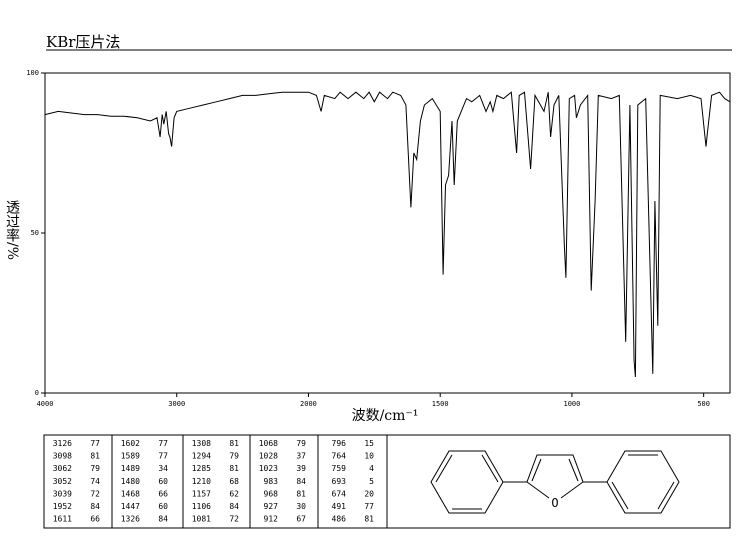 This screenshot has height=543, width=737. What do you see at coordinates (371, 468) in the screenshot?
I see `peak-transmittance: 4` at bounding box center [371, 468].